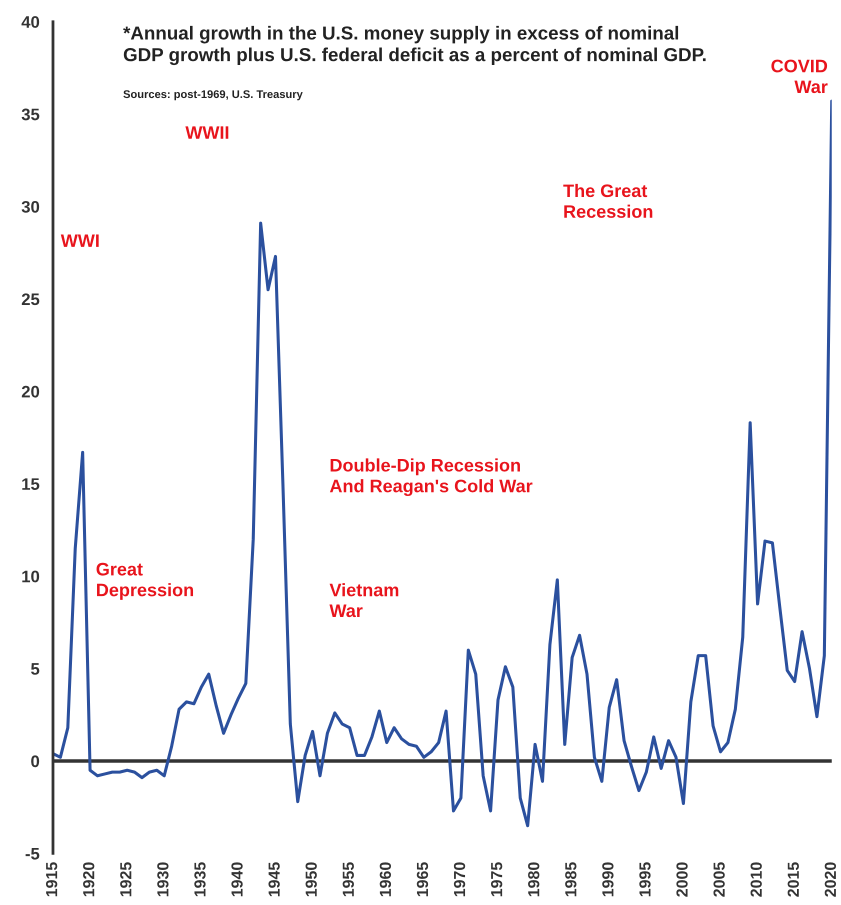 The height and width of the screenshot is (905, 841). Describe the element at coordinates (386, 879) in the screenshot. I see `x-tick-label: 1960` at that location.